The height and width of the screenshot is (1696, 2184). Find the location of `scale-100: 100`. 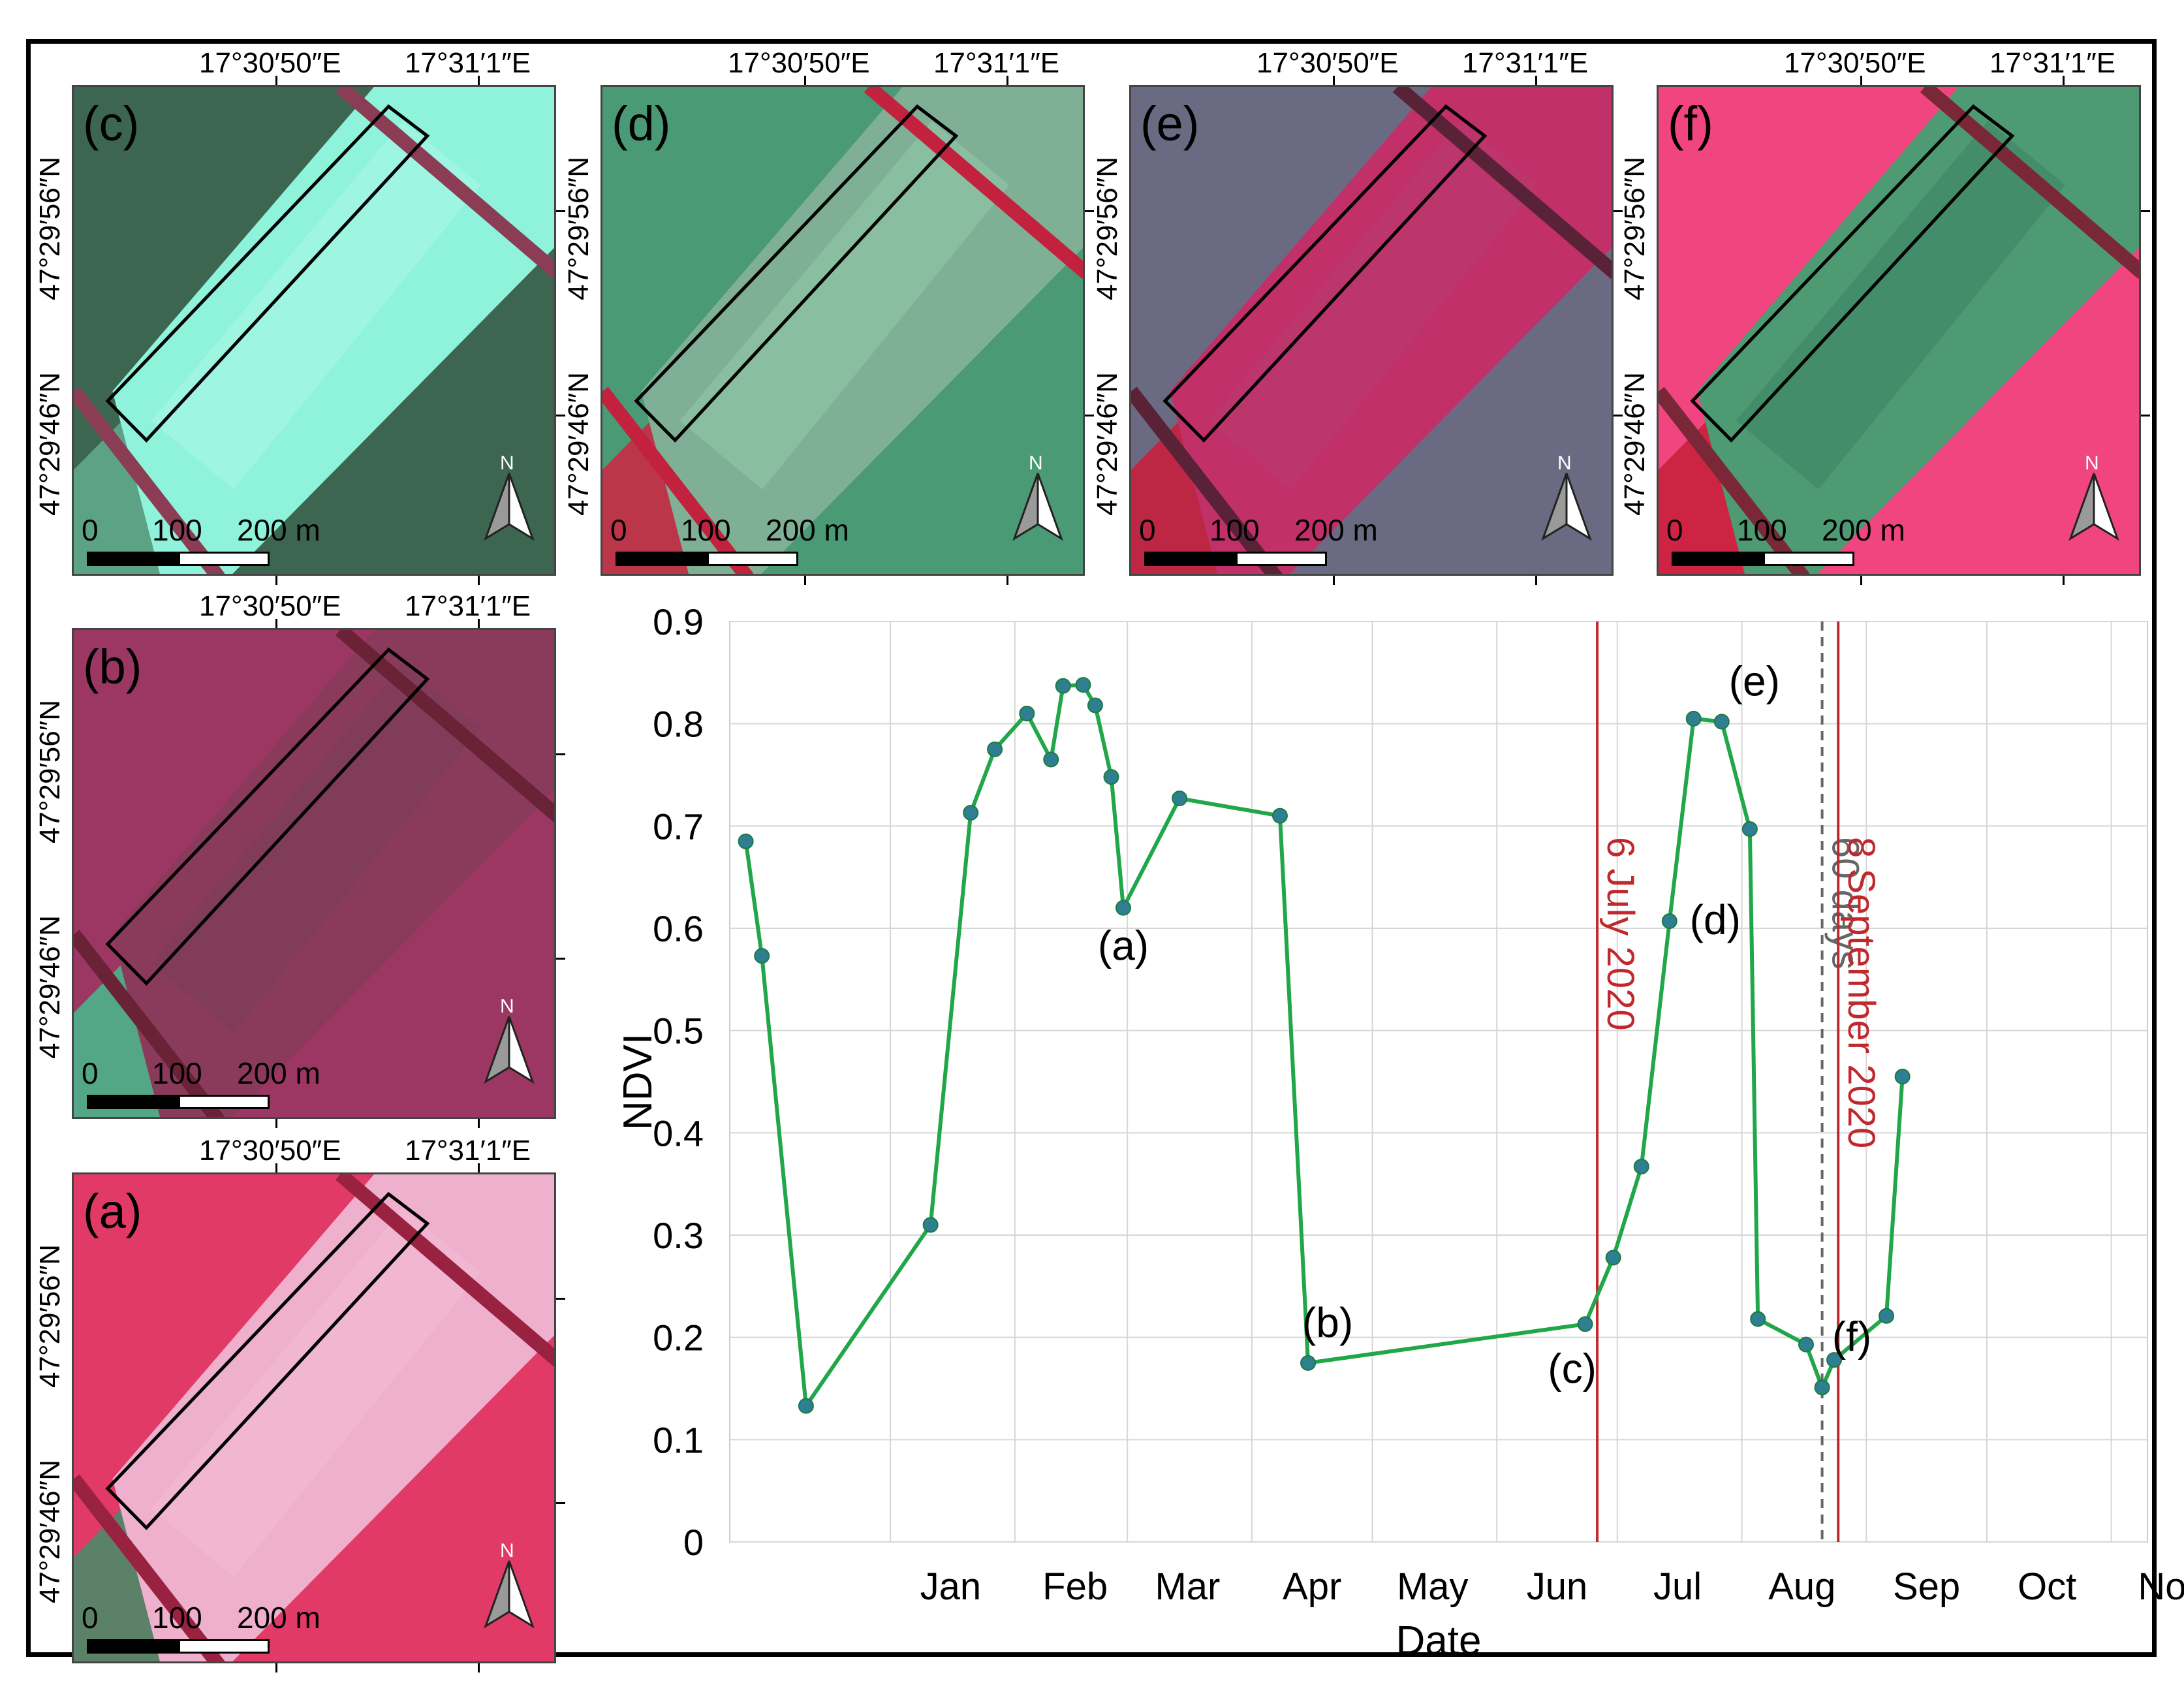

scale-100: 100 is located at coordinates (177, 530).